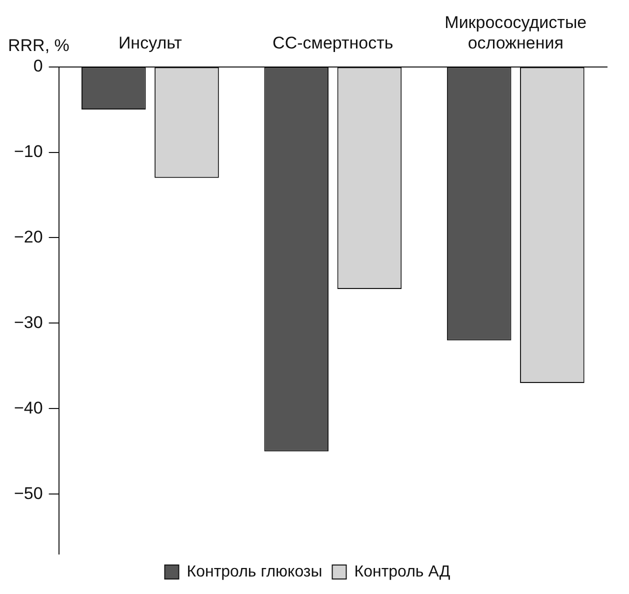 This screenshot has width=629, height=594. What do you see at coordinates (333, 42) in the screenshot?
I see `x-tick-label: СС-смертность` at bounding box center [333, 42].